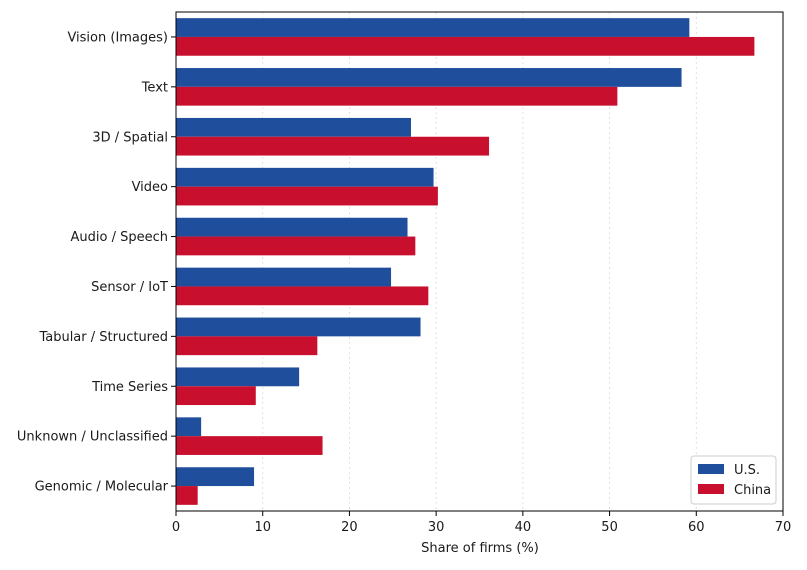  What do you see at coordinates (176, 527) in the screenshot?
I see `x-tick-label: 0` at bounding box center [176, 527].